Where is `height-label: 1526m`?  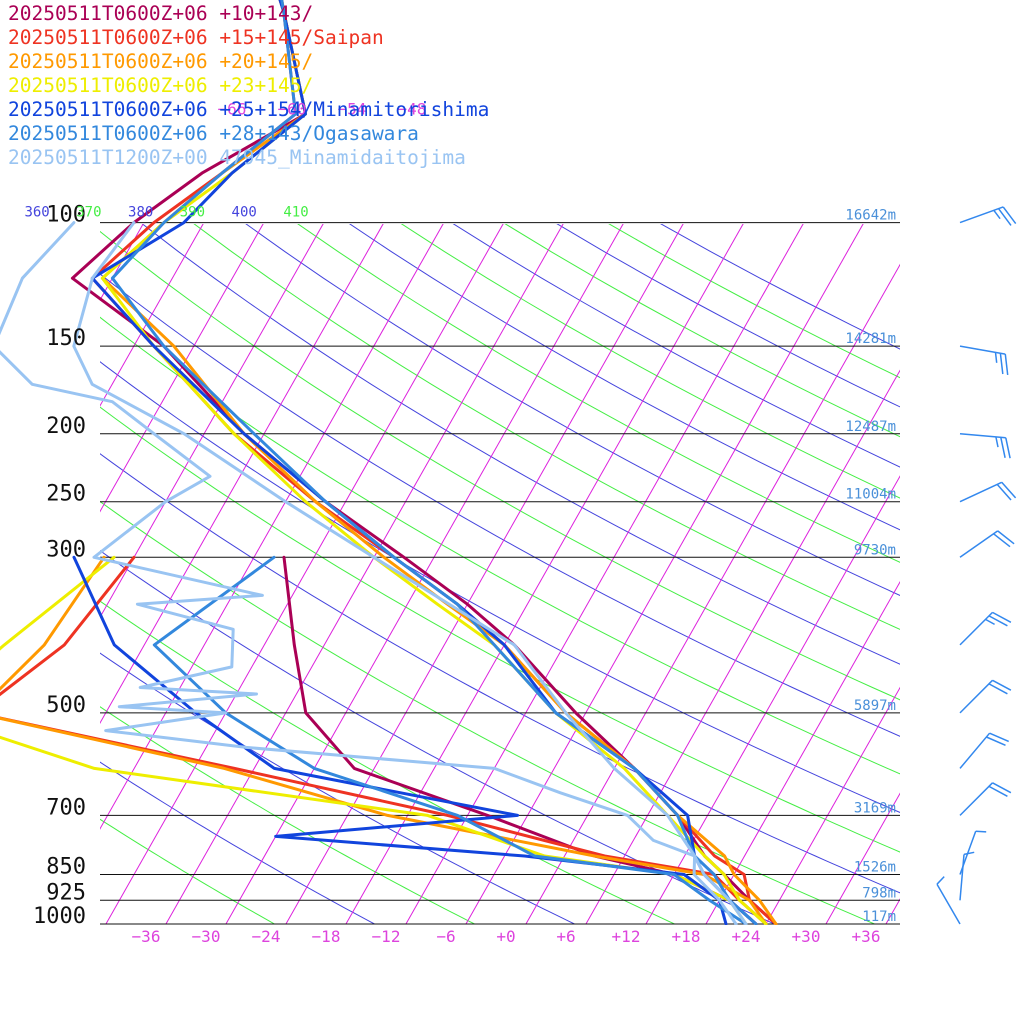
height-label: 1526m is located at coordinates (875, 868).